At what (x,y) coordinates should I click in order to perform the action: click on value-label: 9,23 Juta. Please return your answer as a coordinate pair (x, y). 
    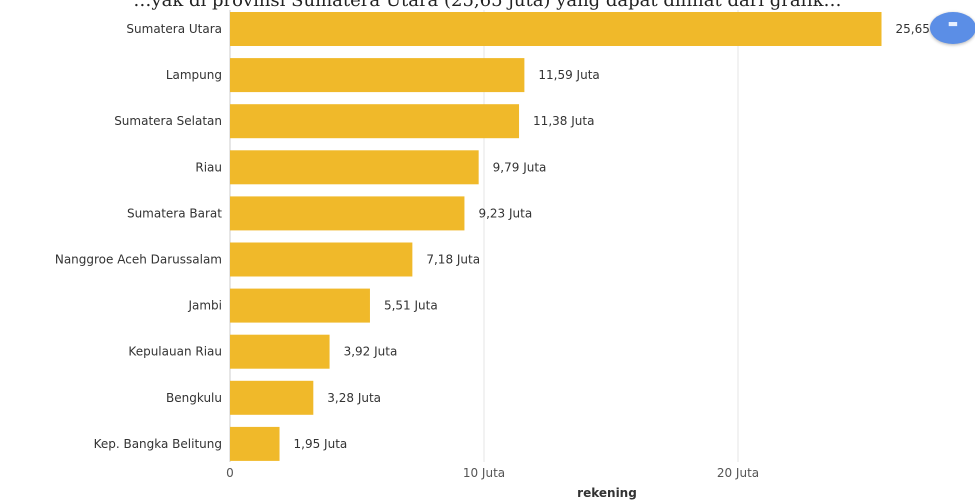
    Looking at the image, I should click on (505, 213).